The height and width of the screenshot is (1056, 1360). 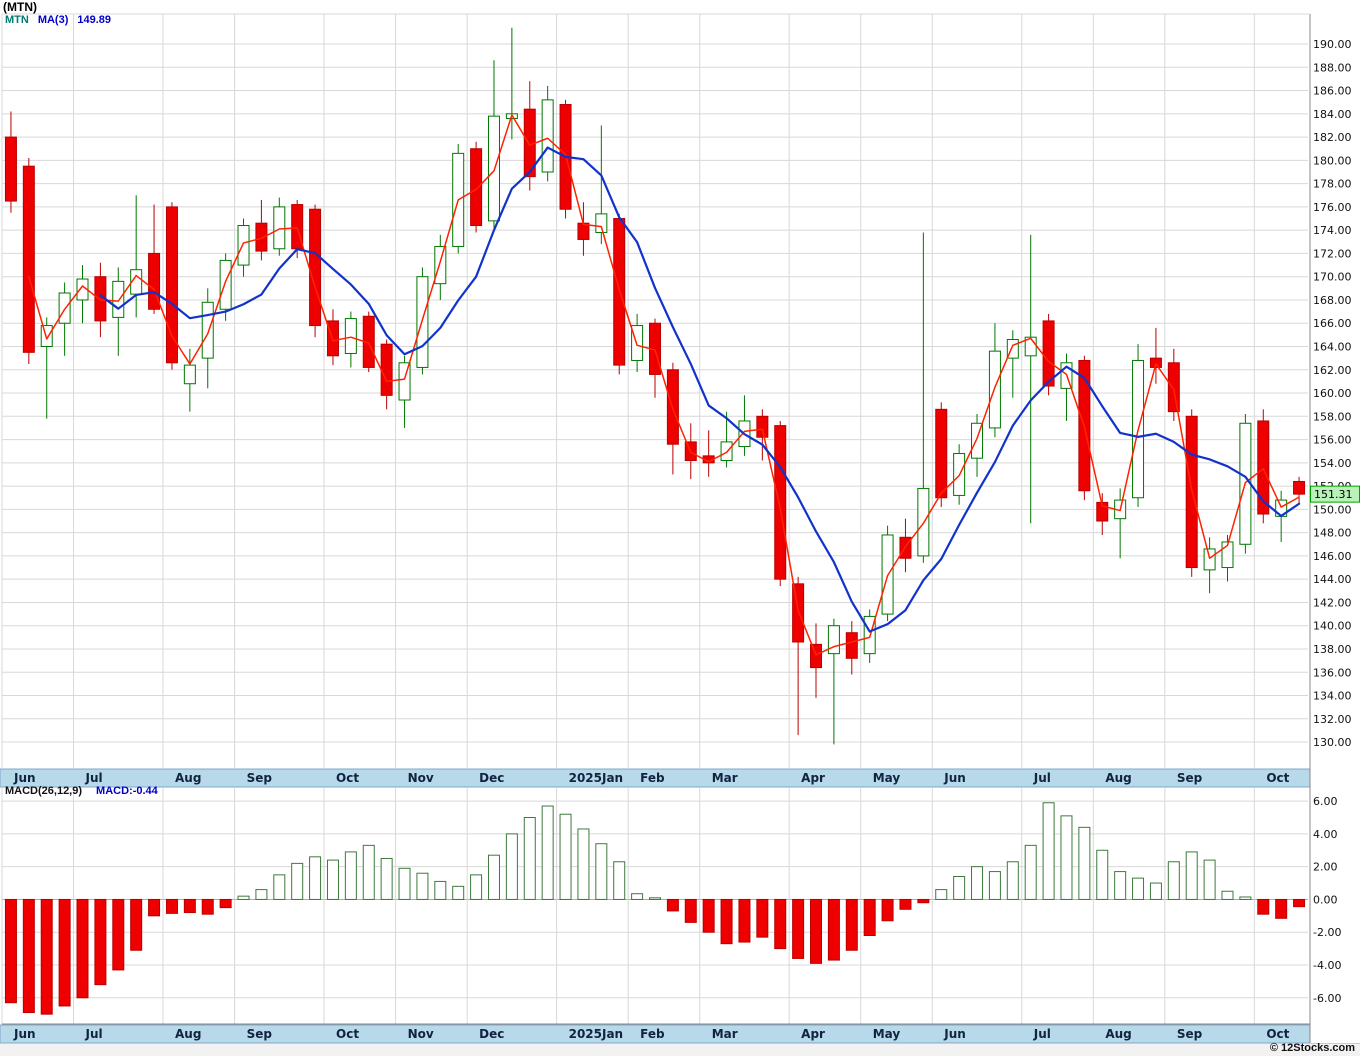 What do you see at coordinates (1332, 649) in the screenshot?
I see `svg-text: 138.00` at bounding box center [1332, 649].